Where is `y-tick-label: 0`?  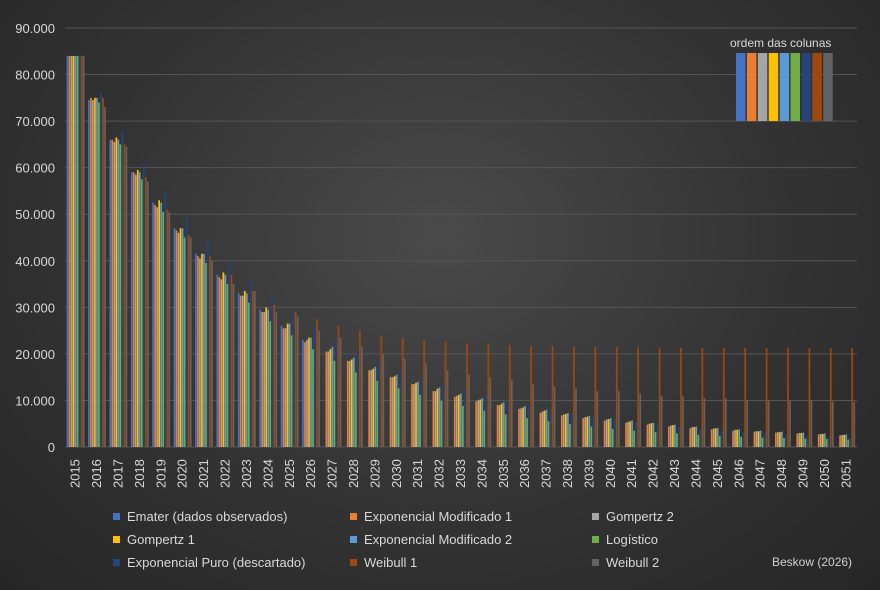
y-tick-label: 0 is located at coordinates (51, 447).